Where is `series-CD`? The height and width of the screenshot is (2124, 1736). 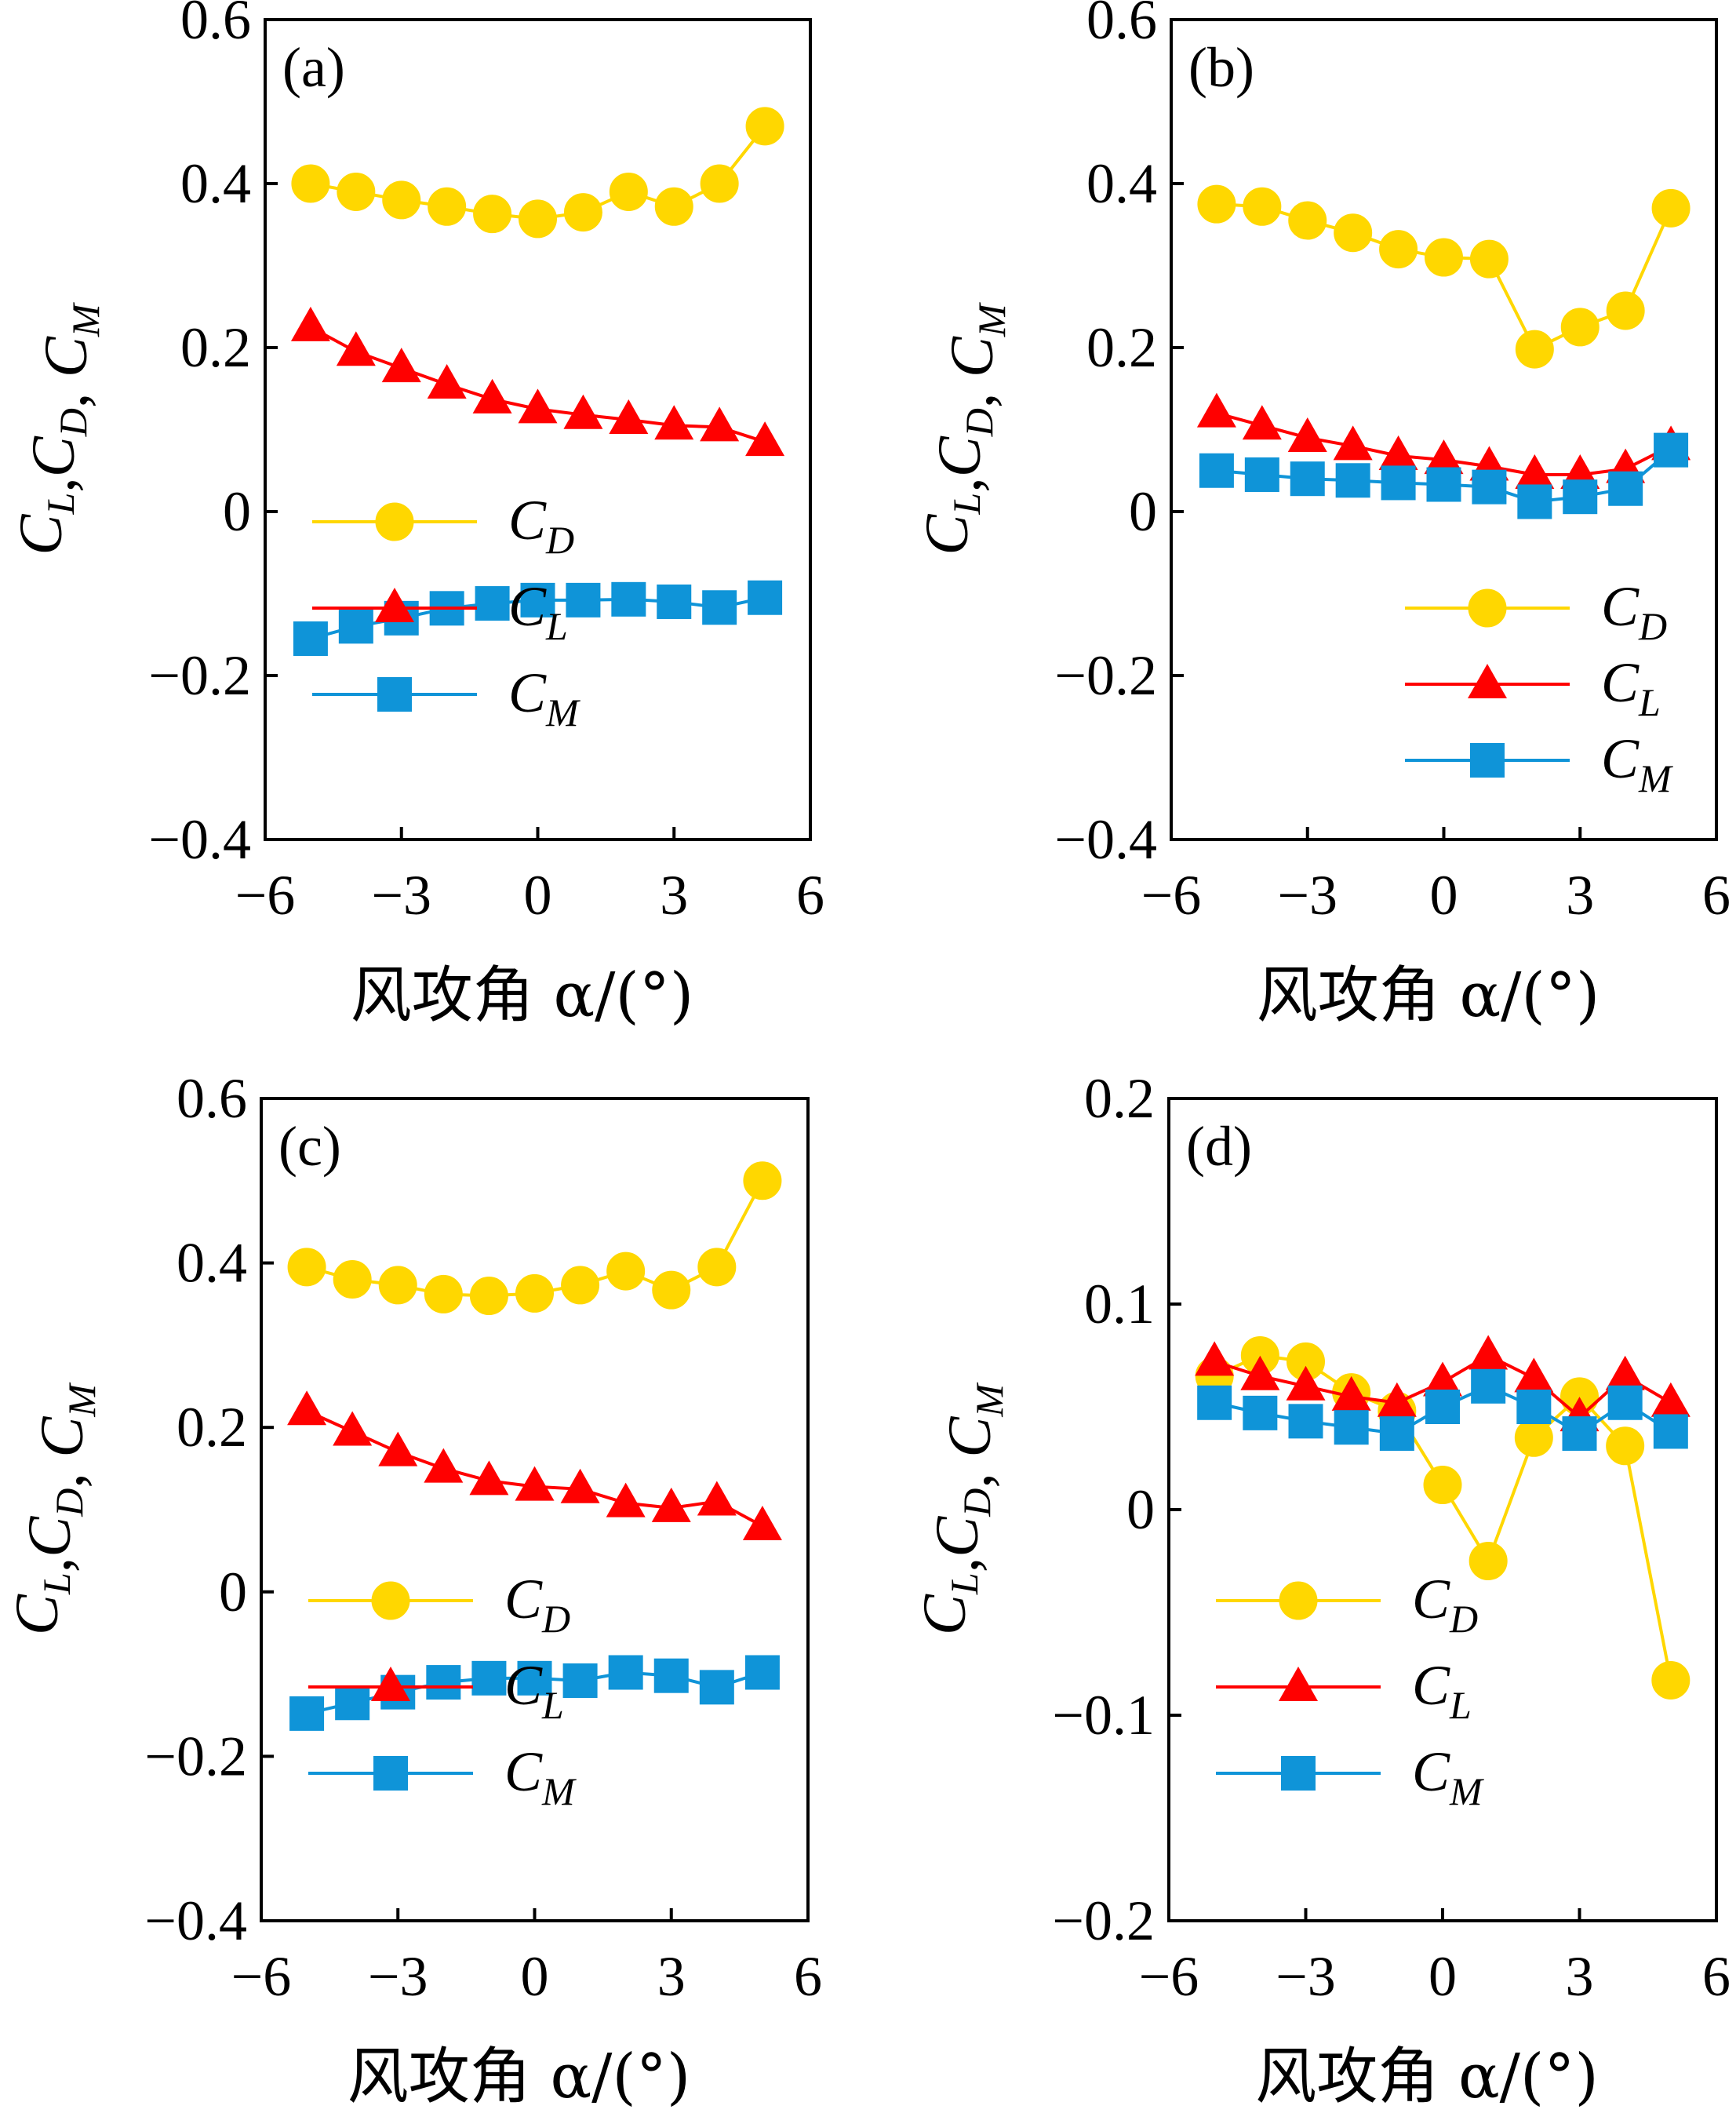
series-CD is located at coordinates (1444, 276).